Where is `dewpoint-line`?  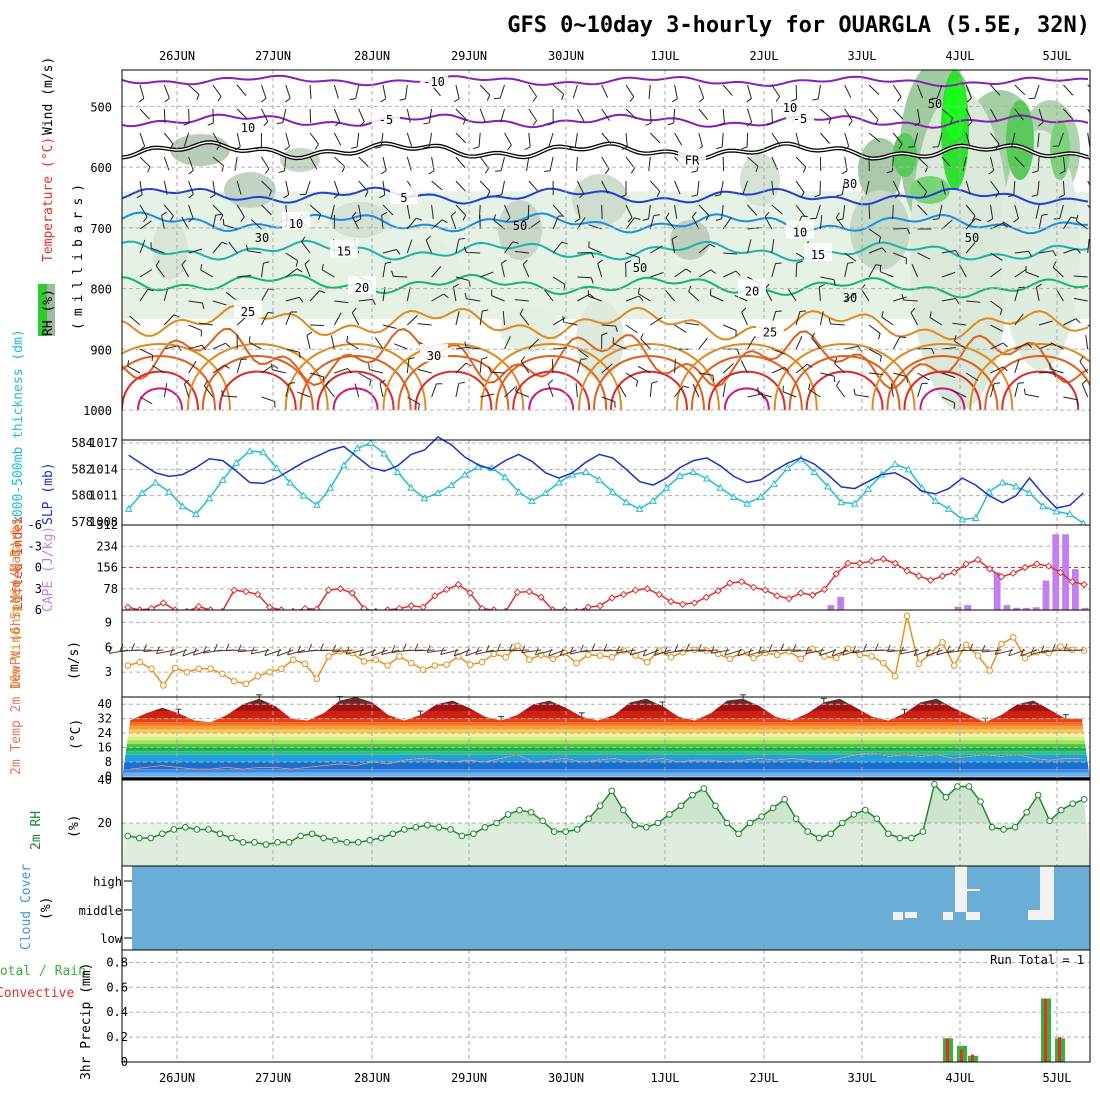 dewpoint-line is located at coordinates (606, 761).